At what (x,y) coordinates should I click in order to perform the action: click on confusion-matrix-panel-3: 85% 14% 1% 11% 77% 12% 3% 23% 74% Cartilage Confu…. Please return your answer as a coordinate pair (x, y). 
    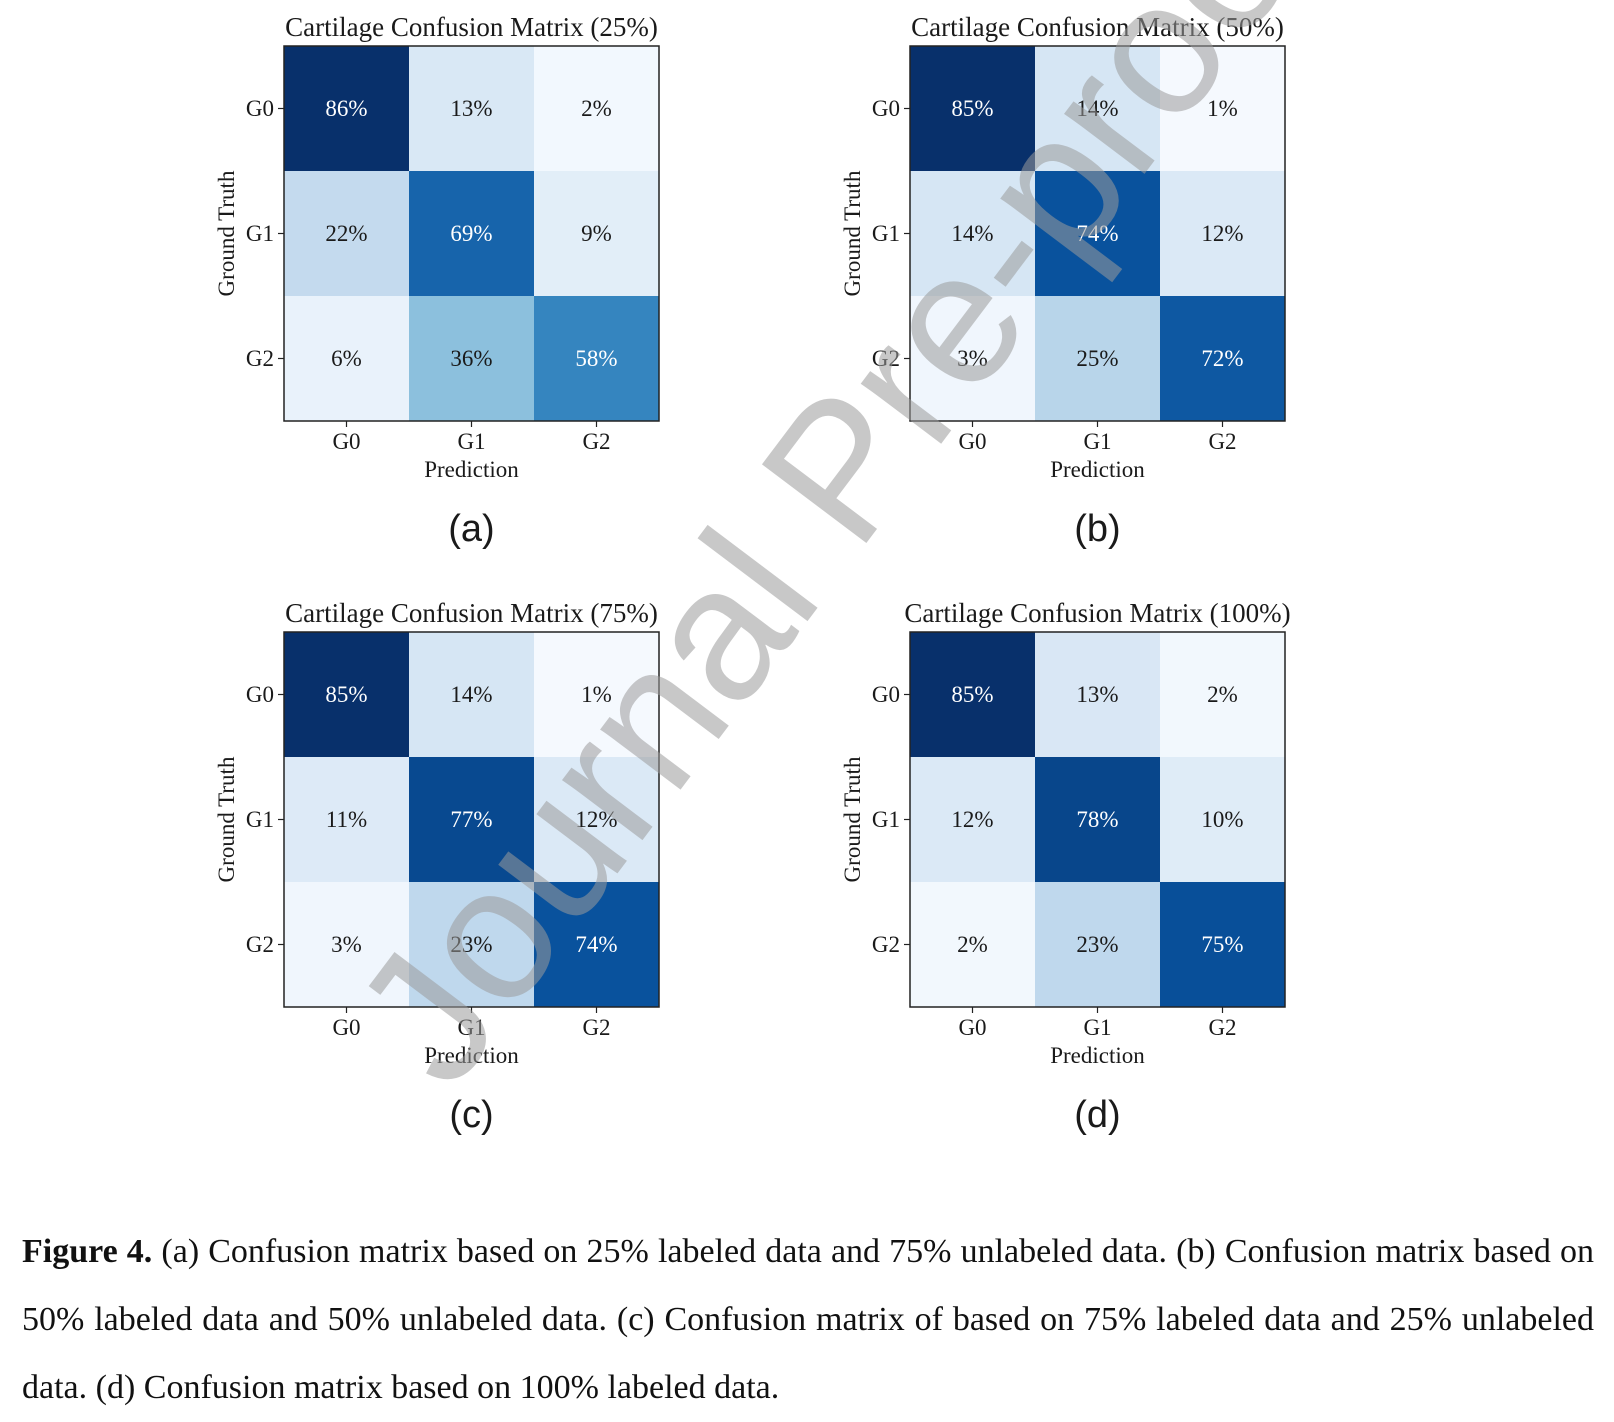
    Looking at the image, I should click on (437, 867).